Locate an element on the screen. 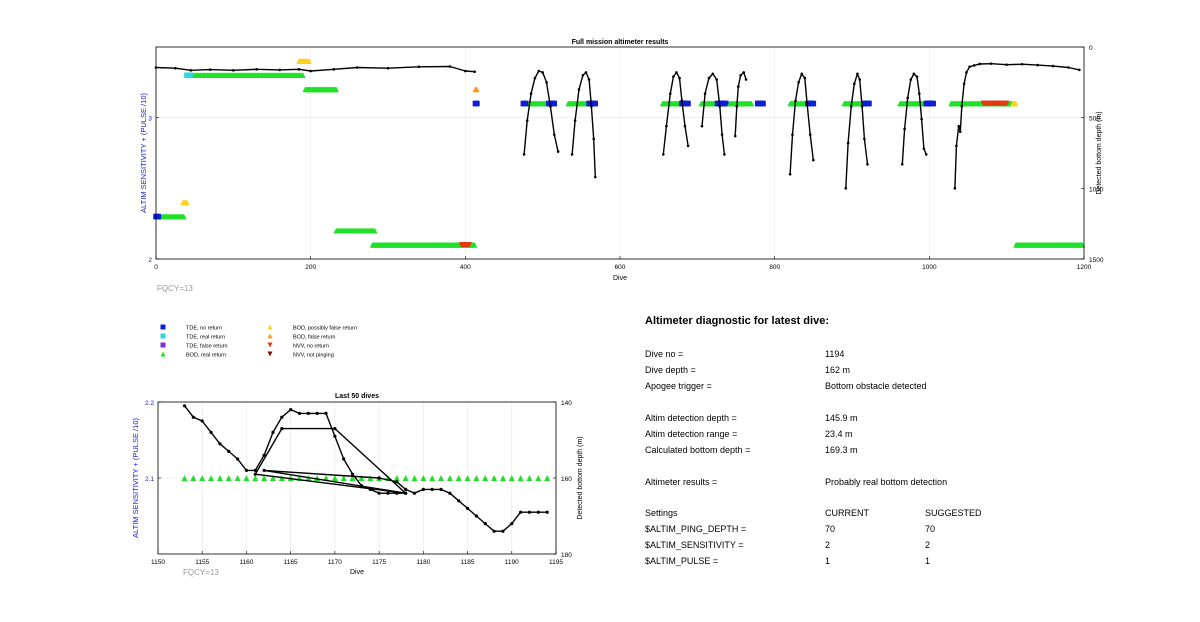  legend-label: BOD, real return is located at coordinates (206, 356).